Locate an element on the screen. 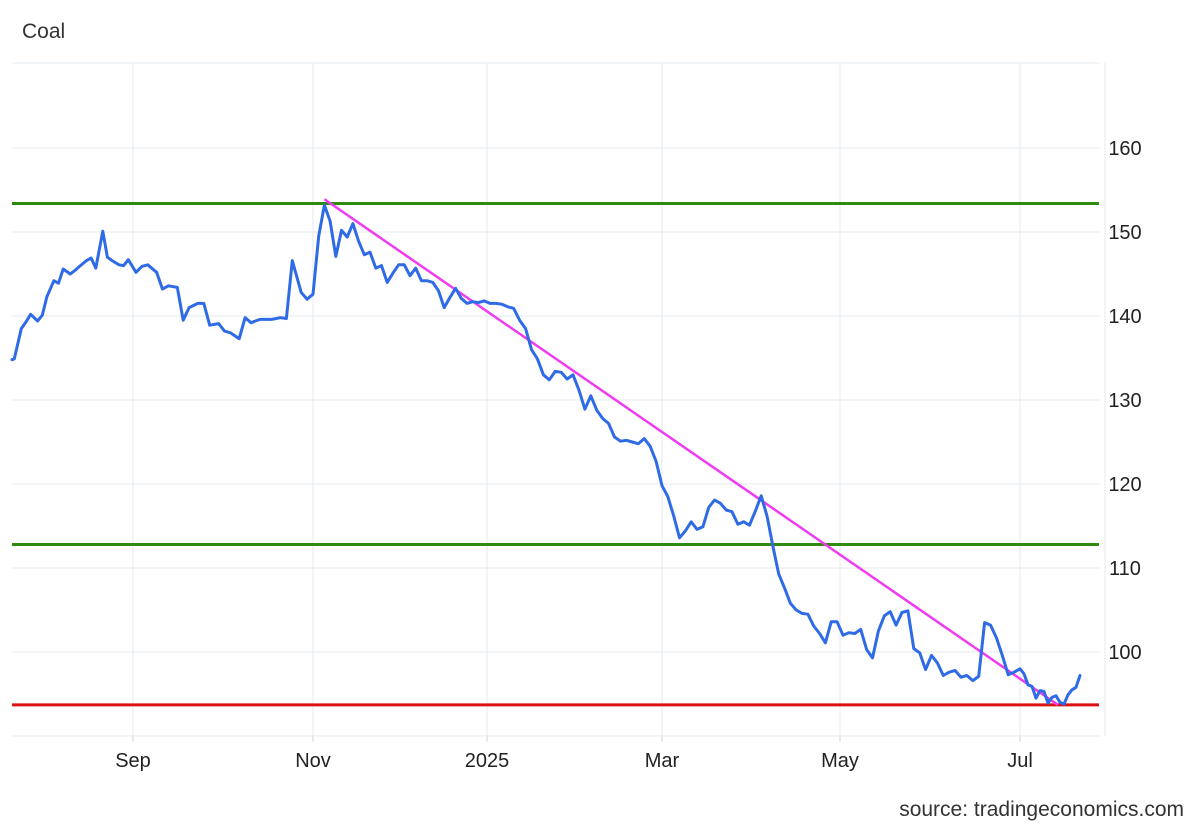  x-tick-label: 2025 is located at coordinates (487, 761).